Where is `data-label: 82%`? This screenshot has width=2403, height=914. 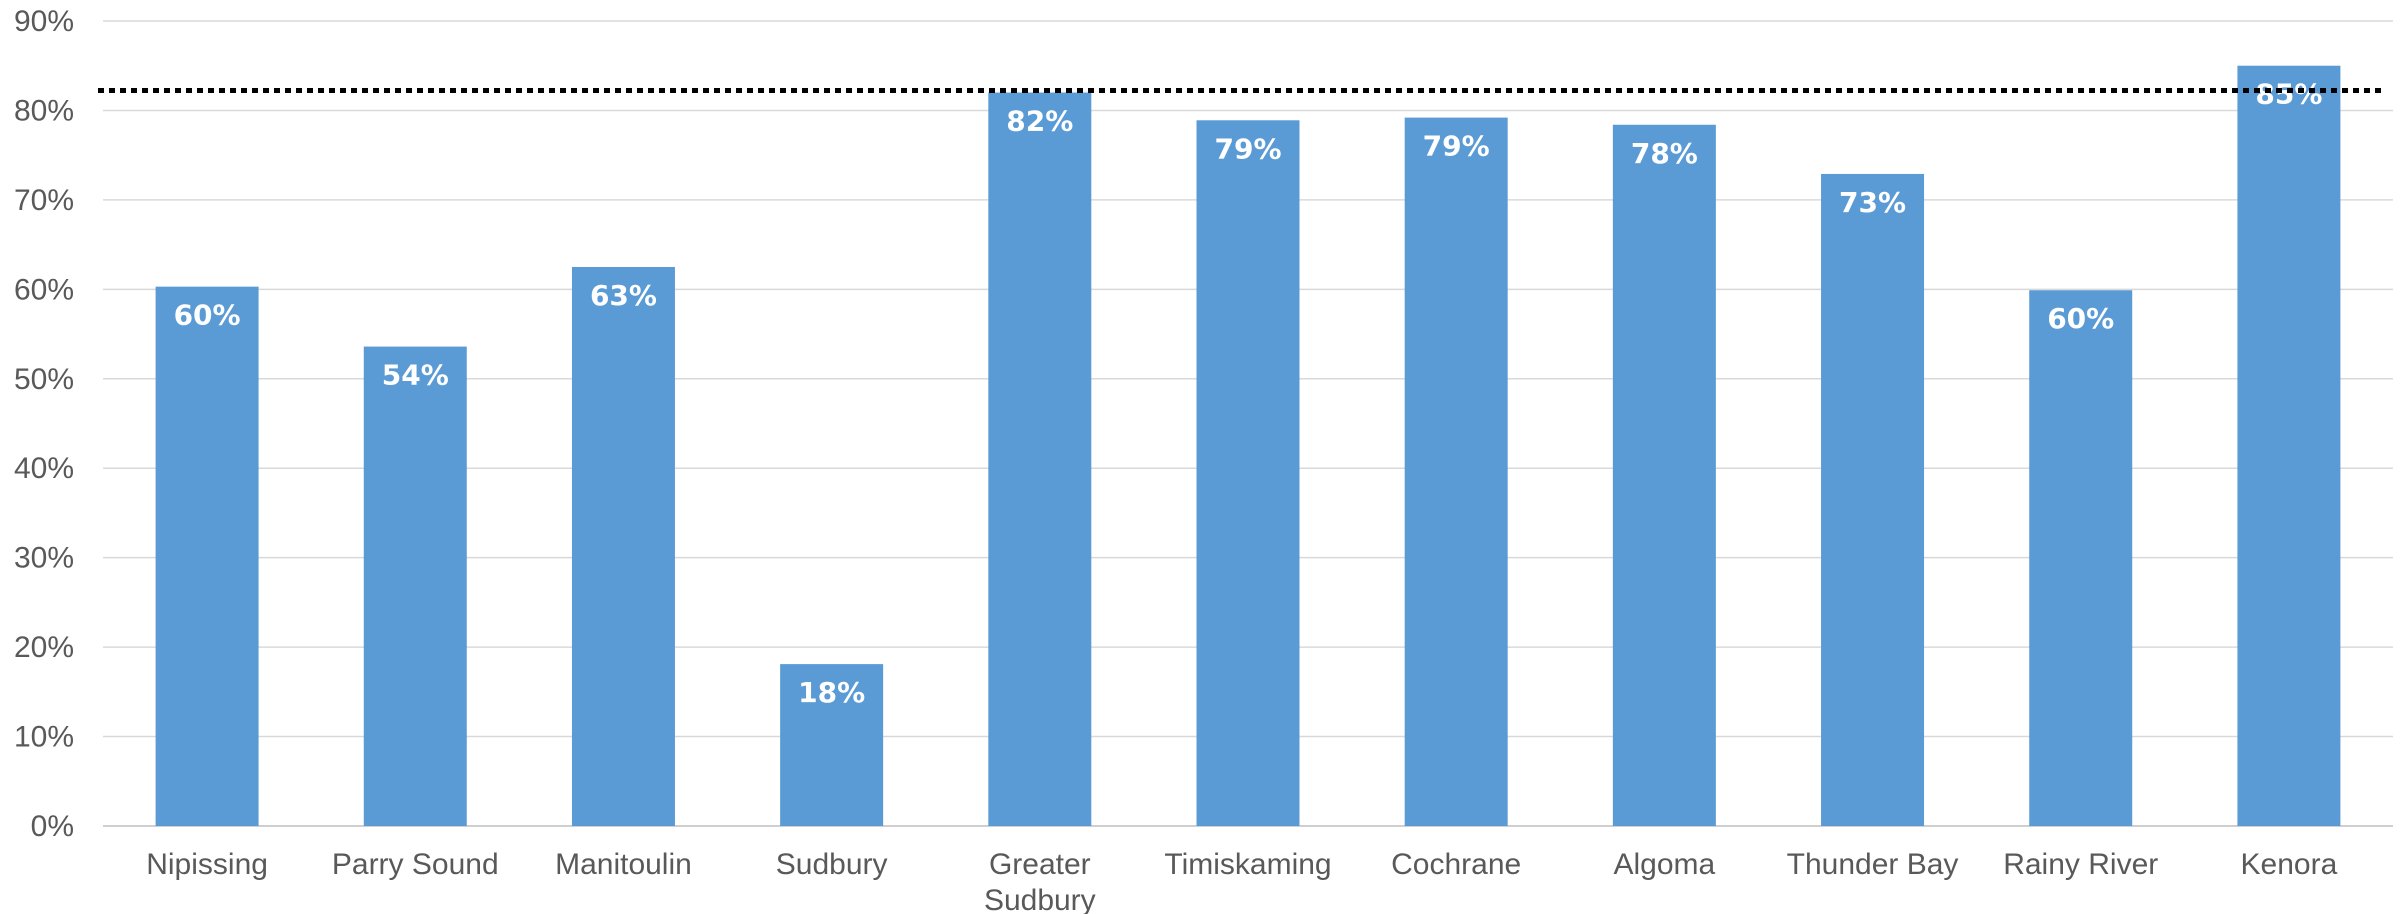 data-label: 82% is located at coordinates (1039, 121).